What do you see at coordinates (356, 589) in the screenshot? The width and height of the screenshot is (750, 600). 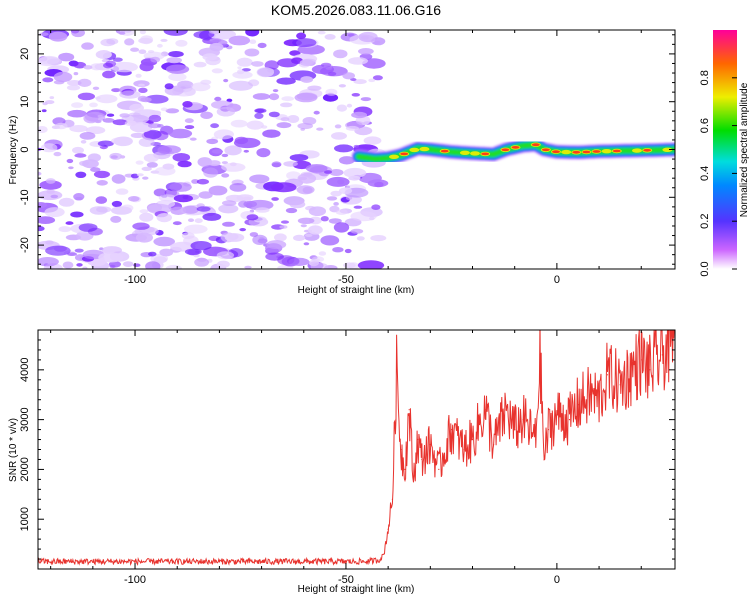 I see `snr-x-axis-label: Height of straight line (km)` at bounding box center [356, 589].